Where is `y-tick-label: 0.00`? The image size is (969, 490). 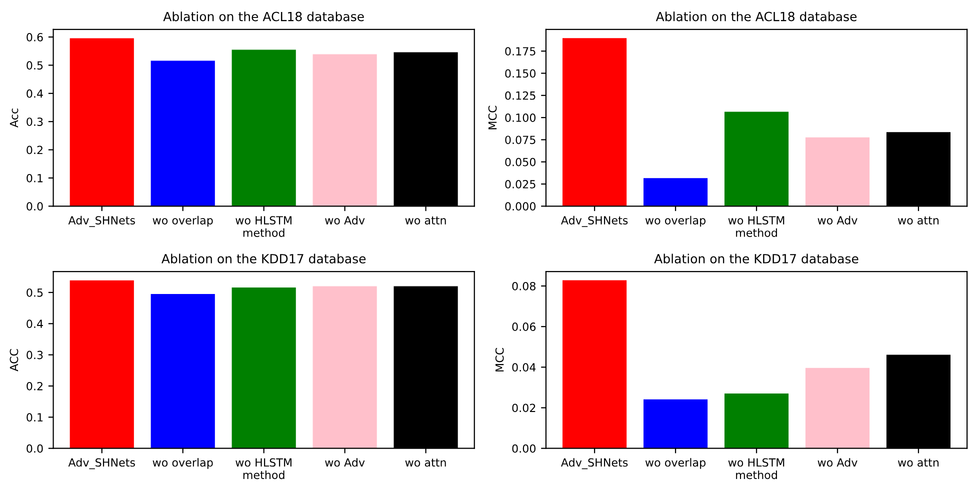
y-tick-label: 0.00 is located at coordinates (524, 448).